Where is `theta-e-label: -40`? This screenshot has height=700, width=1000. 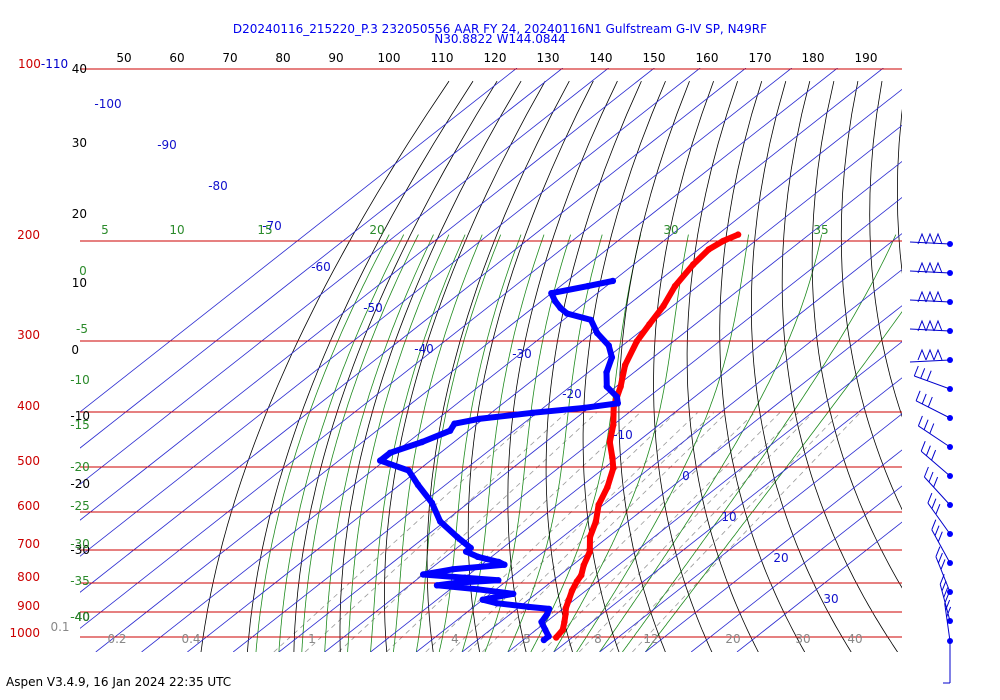
theta-e-label: -40 is located at coordinates (80, 617).